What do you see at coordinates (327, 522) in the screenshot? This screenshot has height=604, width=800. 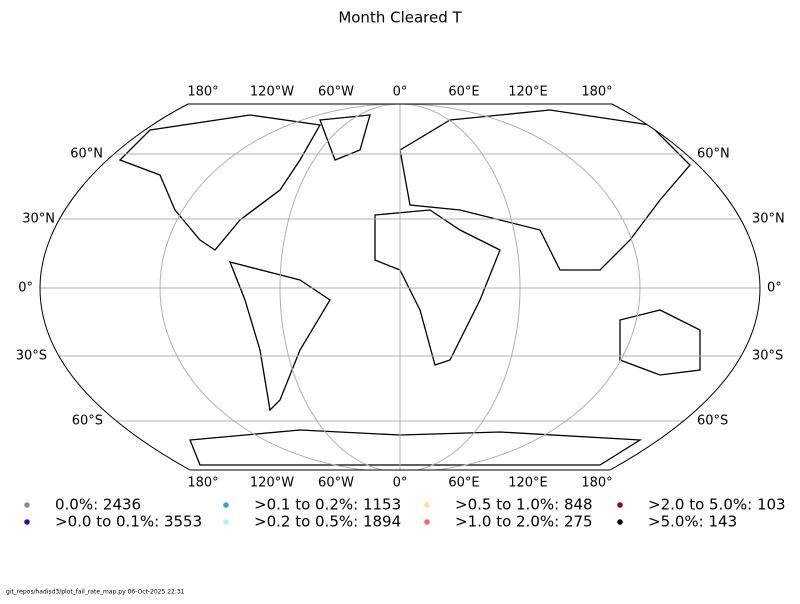 I see `legend-label: >0.2 to 0.5%: 1894` at bounding box center [327, 522].